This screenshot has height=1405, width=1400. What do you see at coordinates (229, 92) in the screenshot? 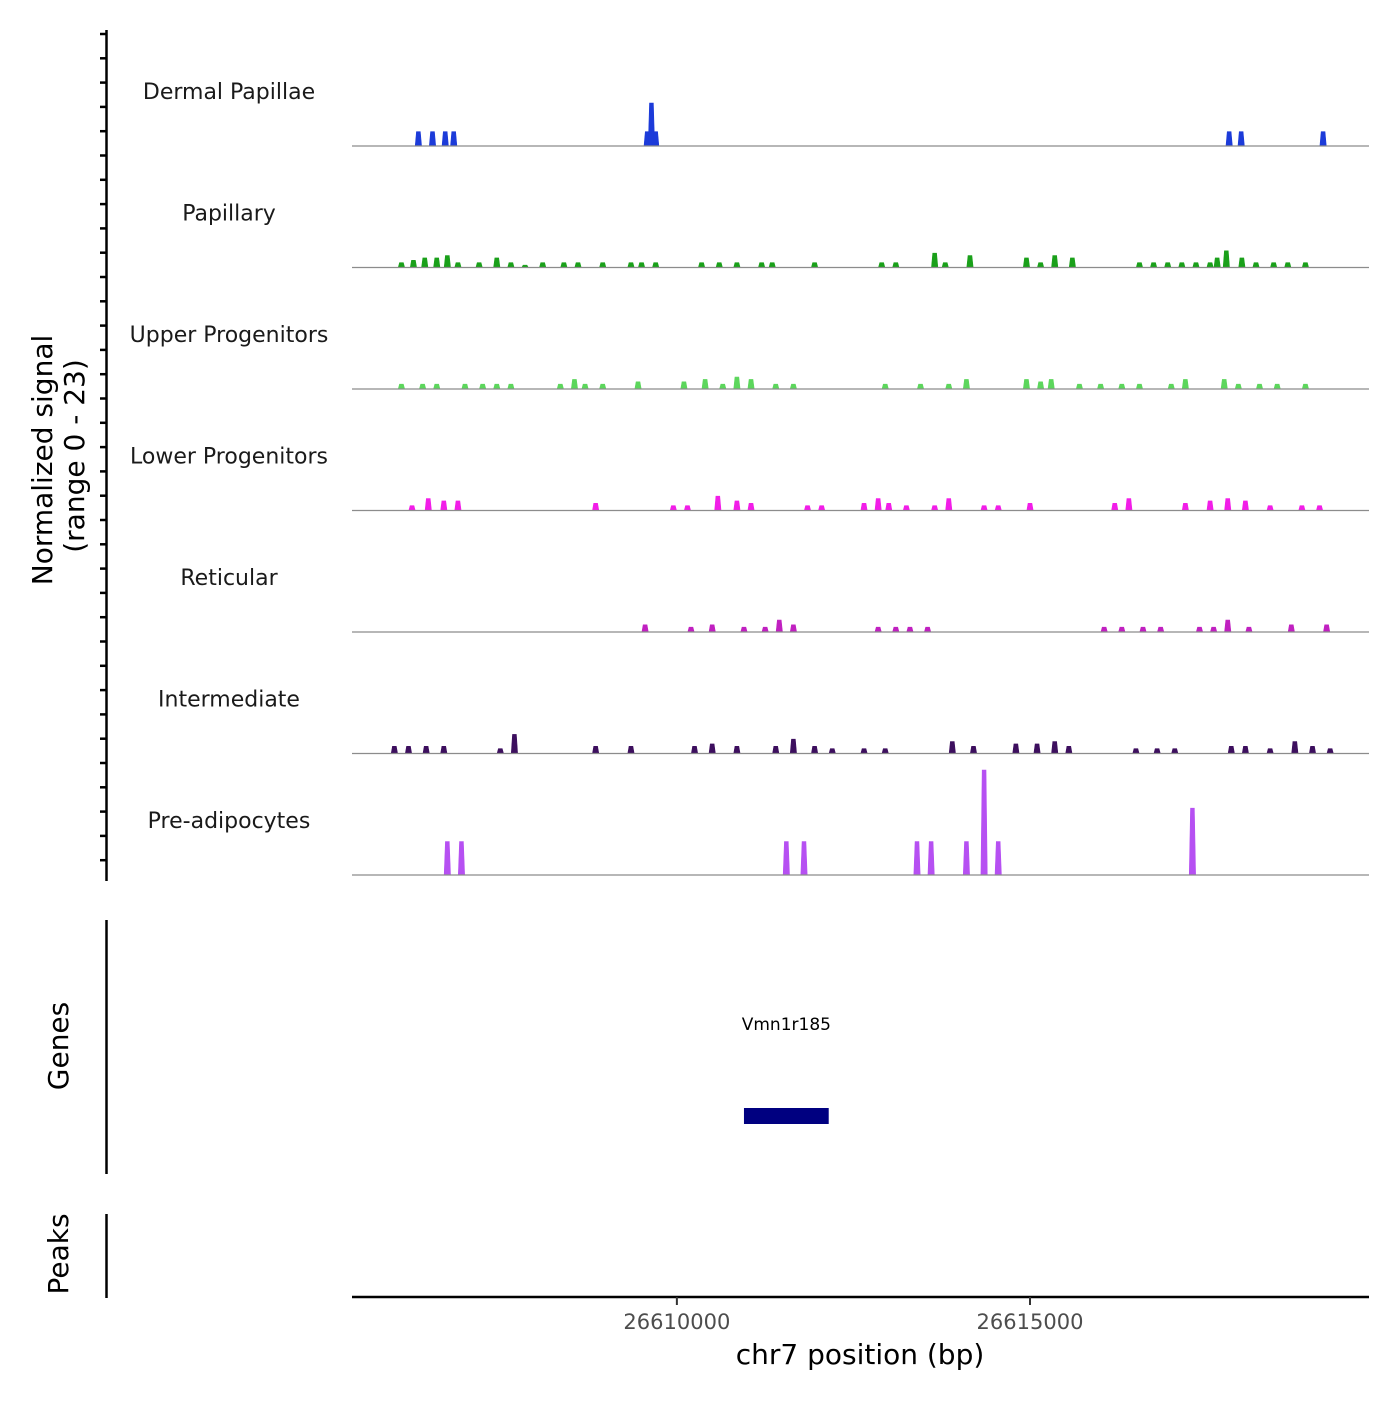
I see `track-label: Dermal Papillae` at bounding box center [229, 92].